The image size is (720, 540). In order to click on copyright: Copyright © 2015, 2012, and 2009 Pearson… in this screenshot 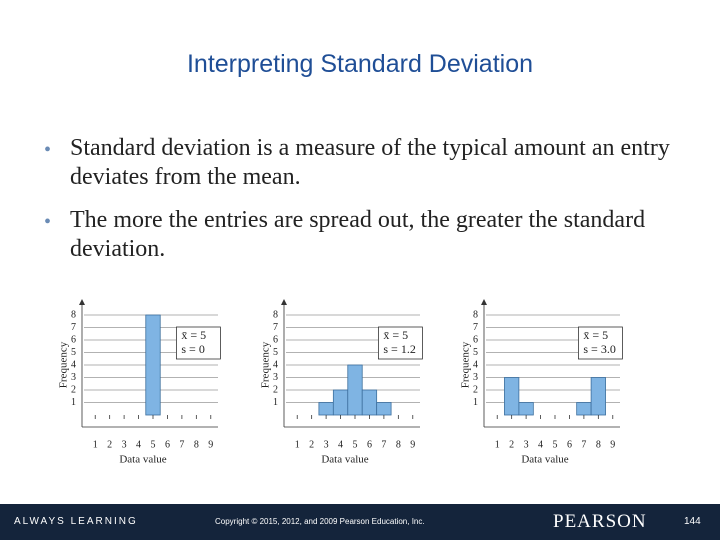, I will do `click(320, 521)`.